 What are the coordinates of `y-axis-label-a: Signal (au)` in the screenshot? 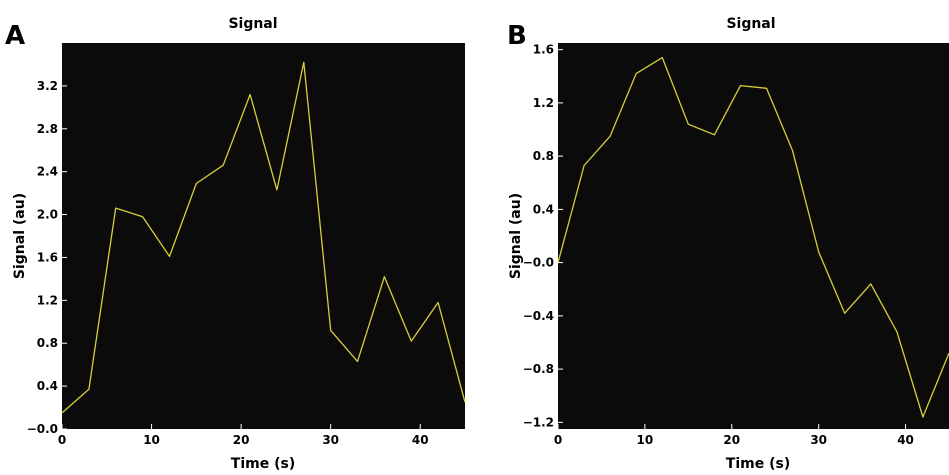 It's located at (20, 236).